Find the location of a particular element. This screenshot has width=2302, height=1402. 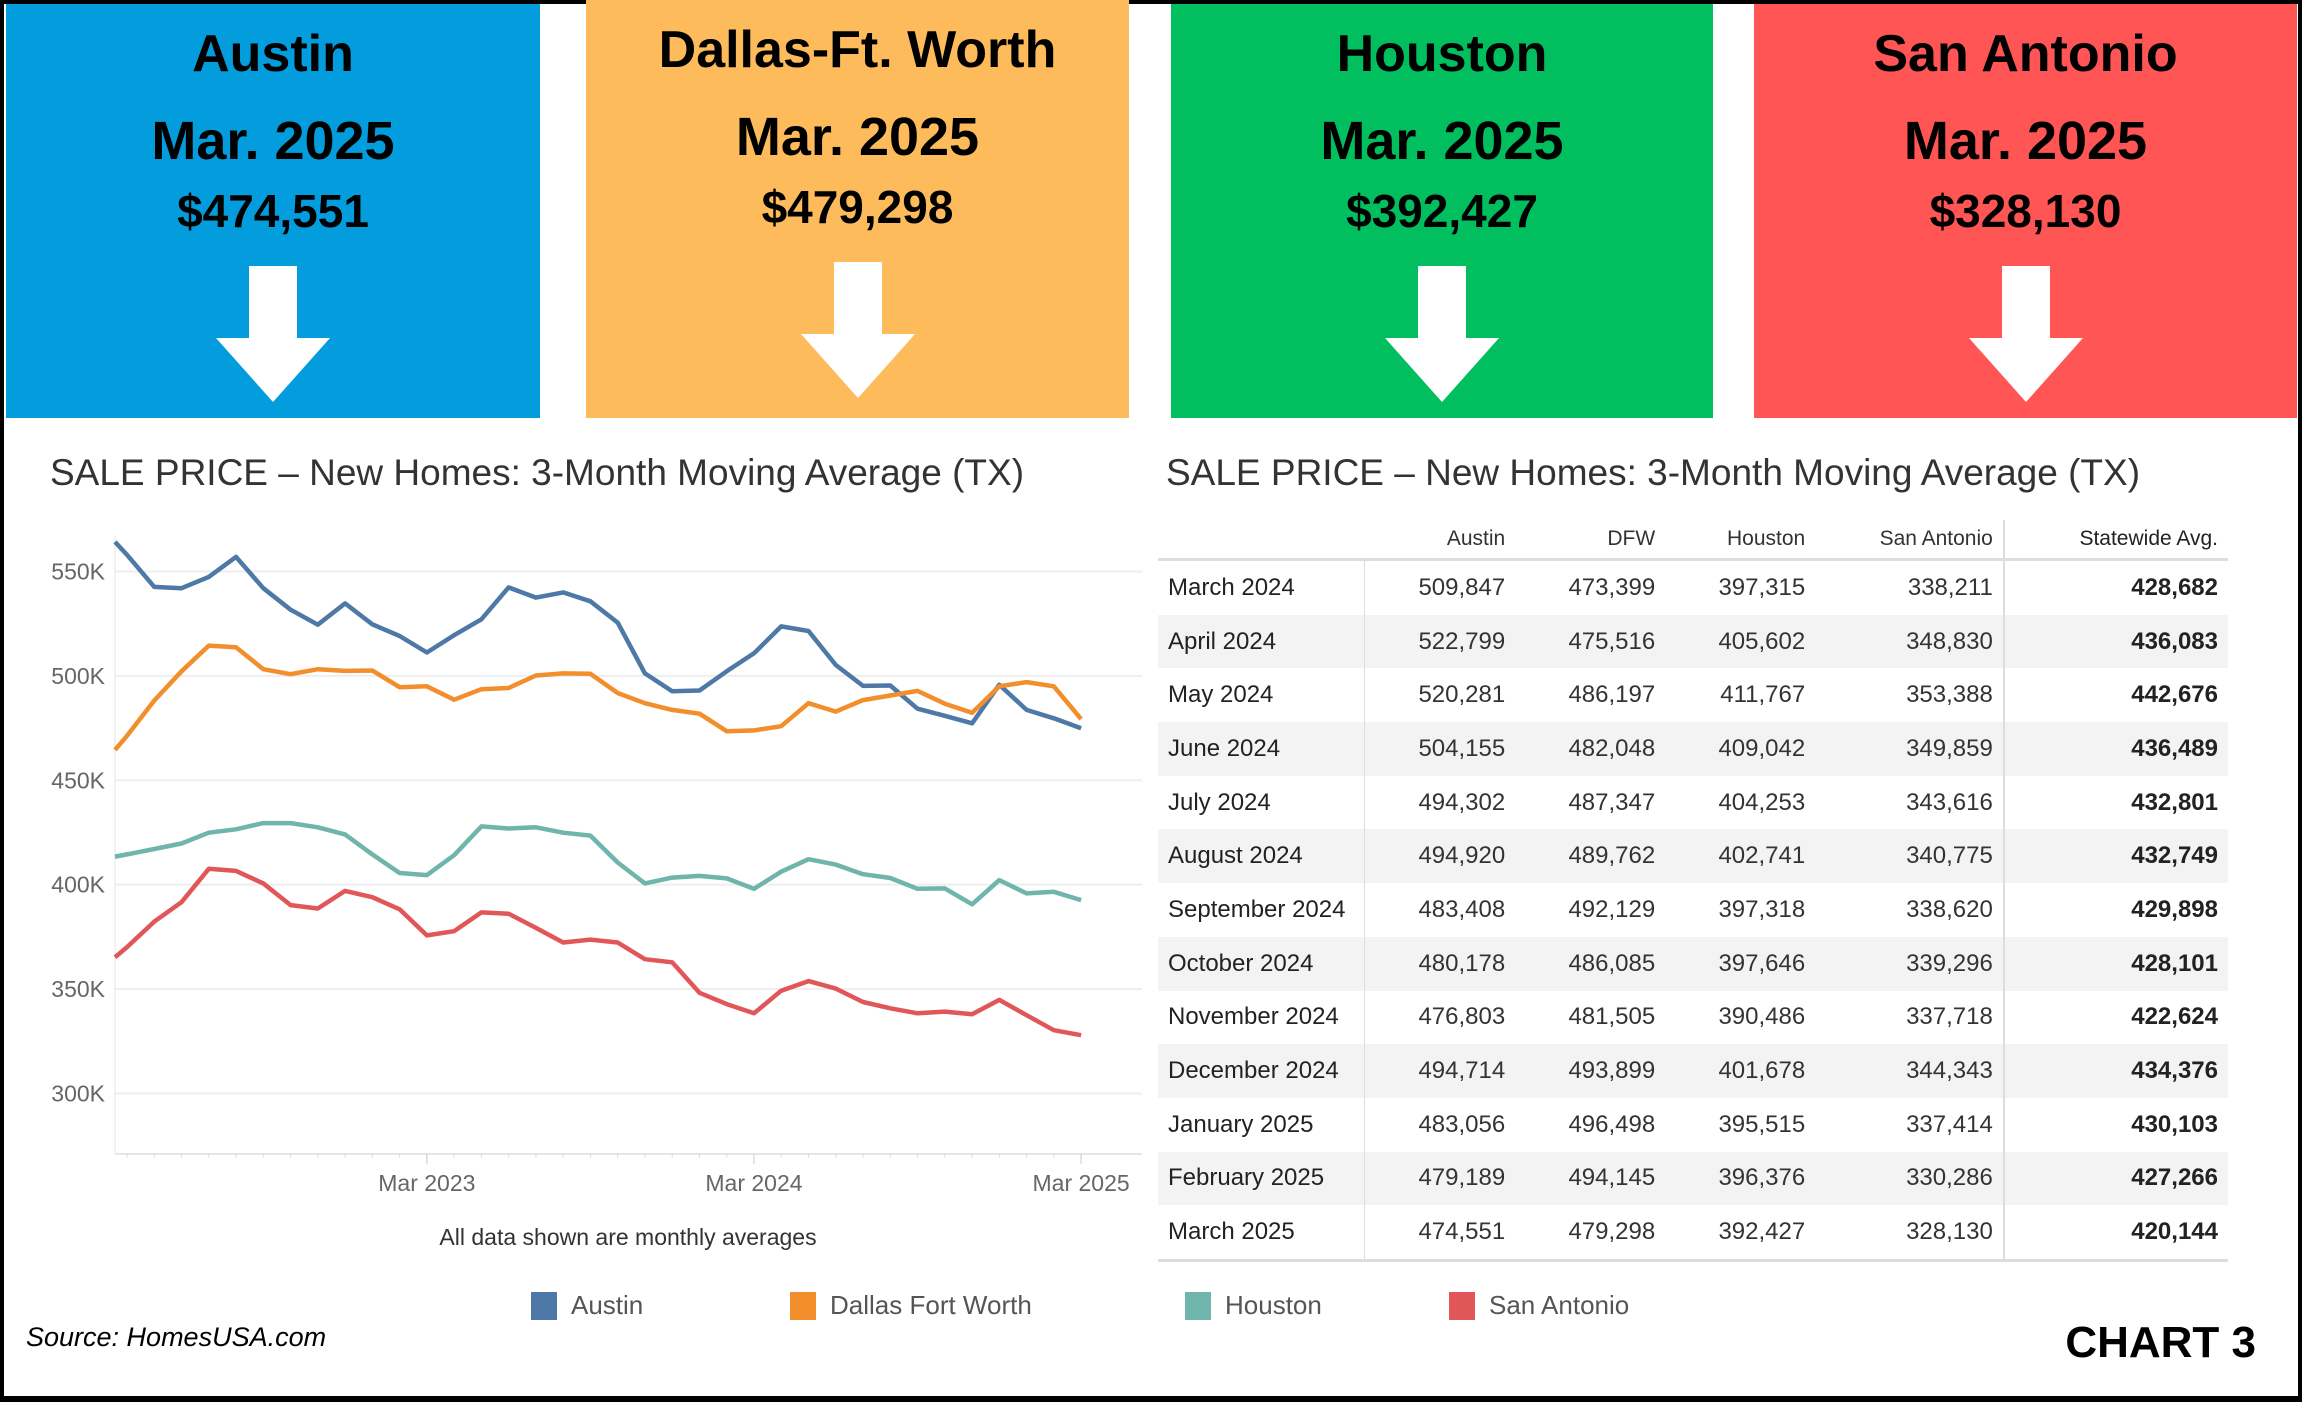

table-cell: 475,516 is located at coordinates (1590, 642).